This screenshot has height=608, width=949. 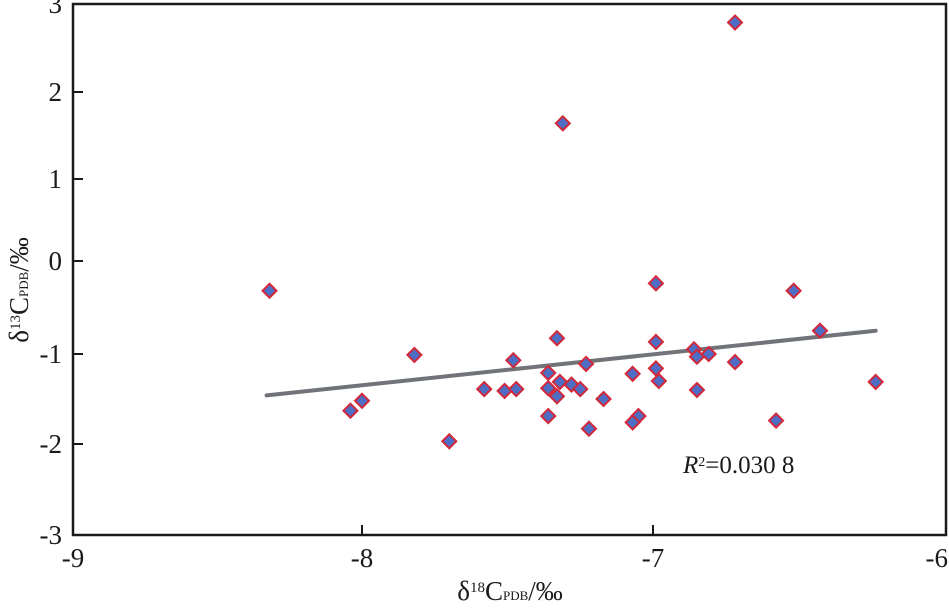 What do you see at coordinates (545, 591) in the screenshot?
I see `x-title-suffix: /‰` at bounding box center [545, 591].